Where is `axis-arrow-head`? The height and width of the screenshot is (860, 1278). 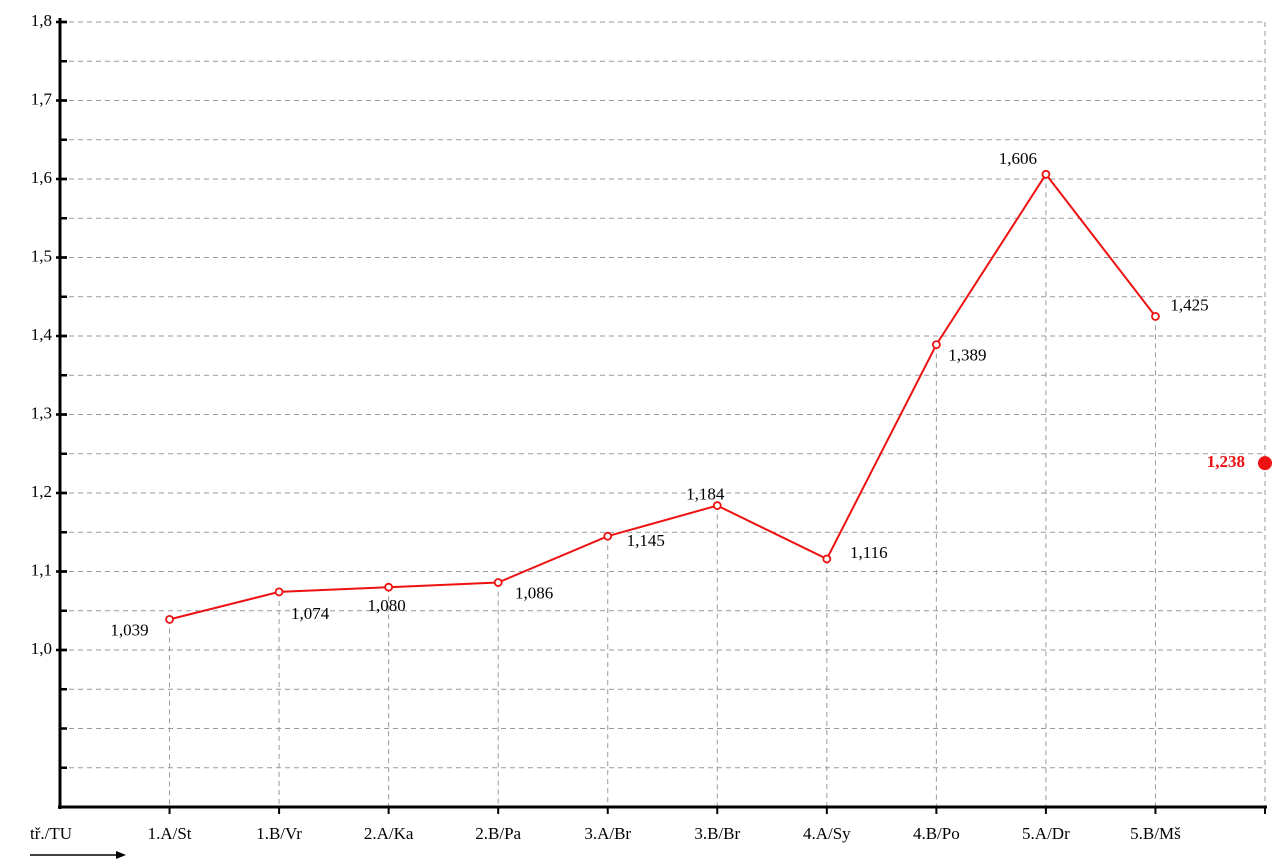
axis-arrow-head is located at coordinates (121, 855).